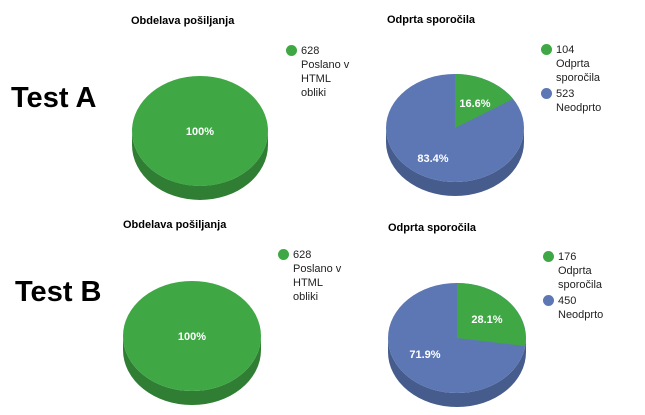  I want to click on legend-item-unopened: 523 Neodprto, so click(571, 101).